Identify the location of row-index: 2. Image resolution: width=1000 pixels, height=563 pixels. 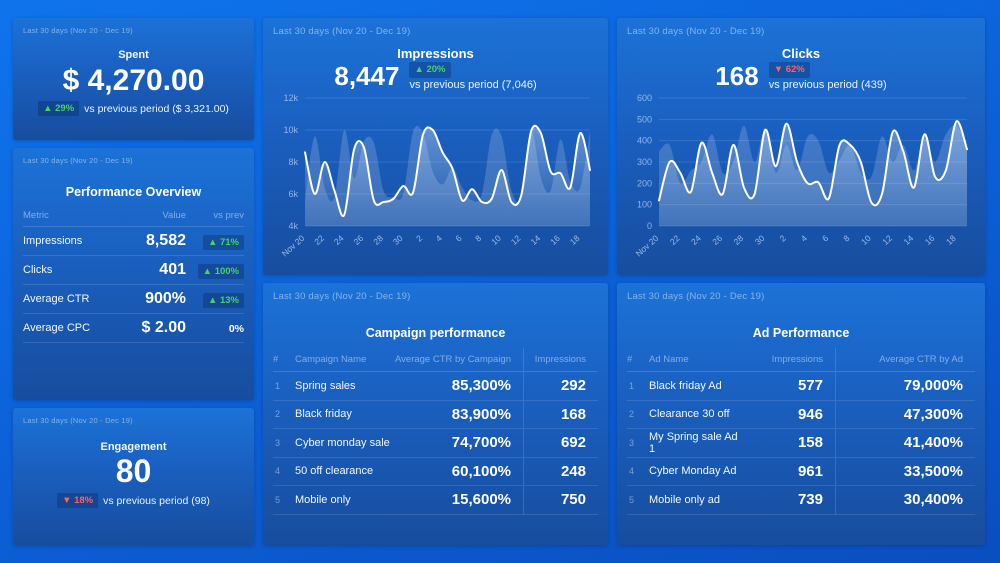
(632, 414).